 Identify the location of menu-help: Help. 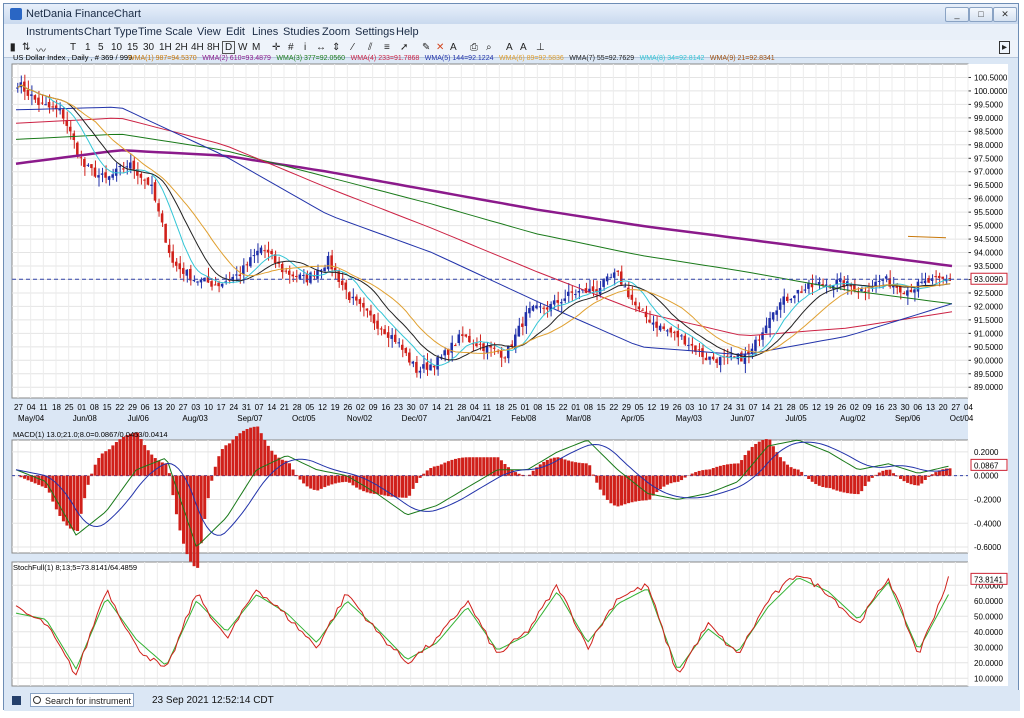
(407, 32).